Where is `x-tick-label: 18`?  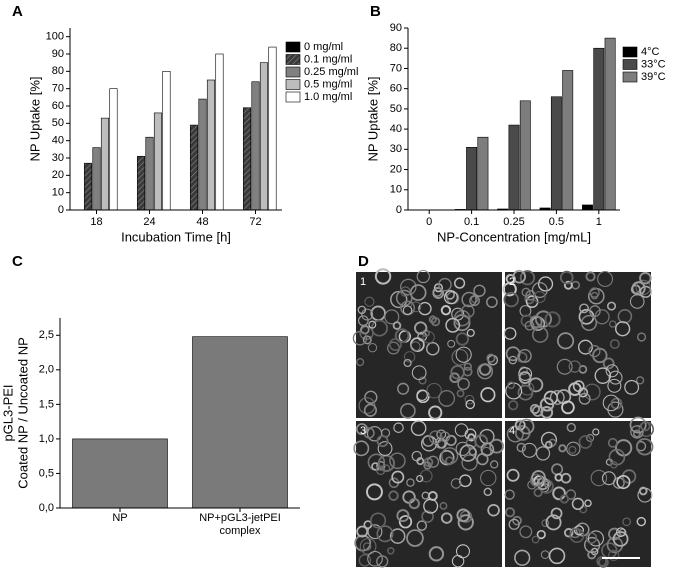
x-tick-label: 18 is located at coordinates (96, 222).